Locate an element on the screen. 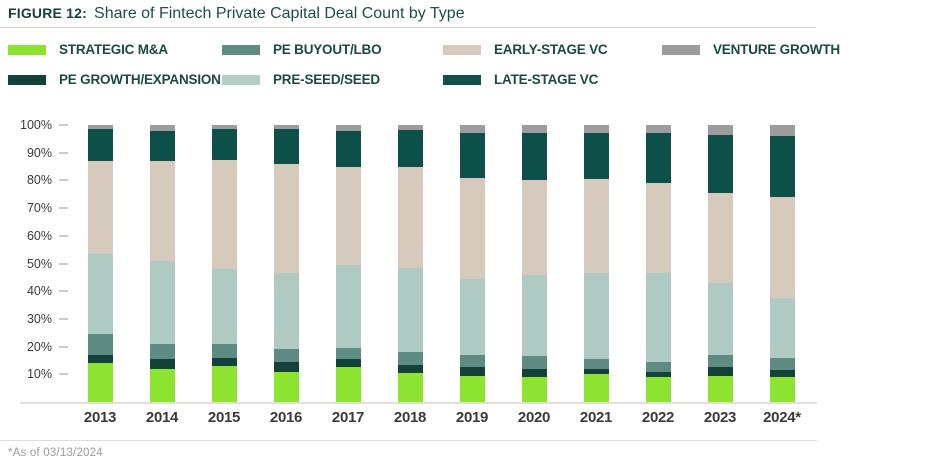  x-axis-year-label: 2018 is located at coordinates (410, 417).